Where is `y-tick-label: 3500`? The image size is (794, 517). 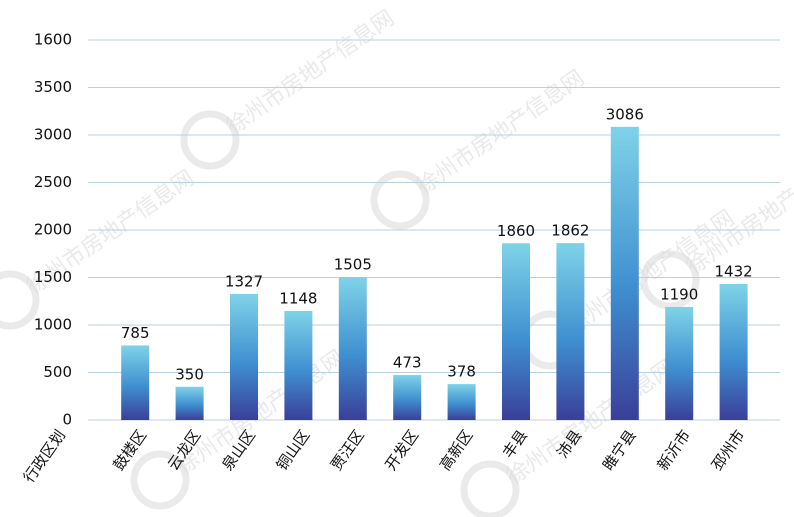
y-tick-label: 3500 is located at coordinates (53, 87).